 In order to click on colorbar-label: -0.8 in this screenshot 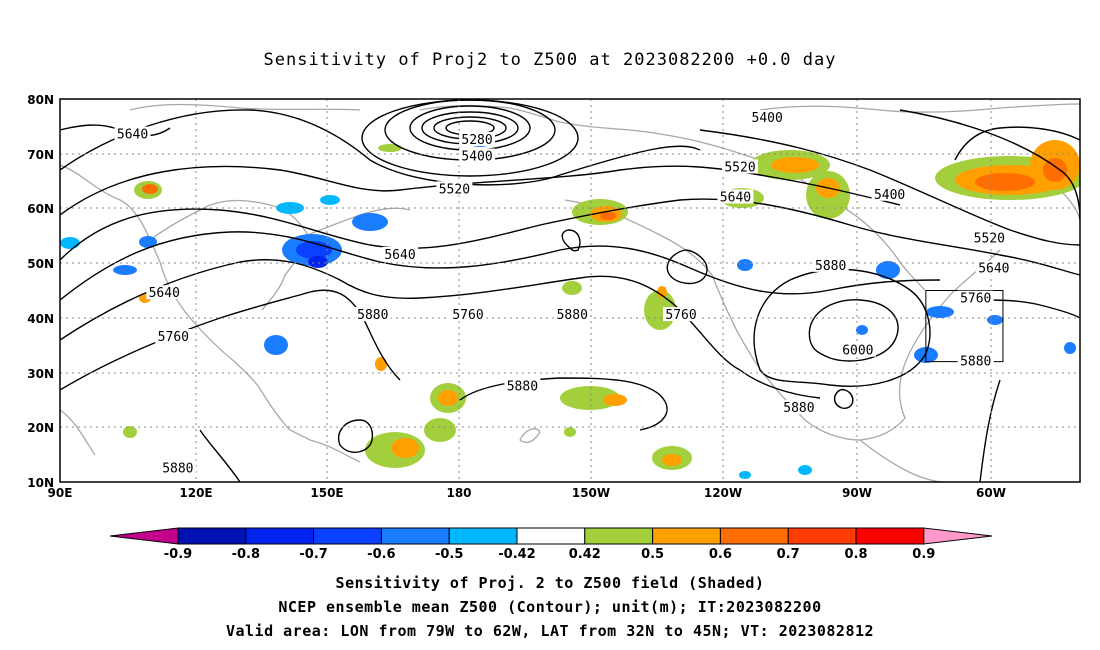, I will do `click(246, 554)`.